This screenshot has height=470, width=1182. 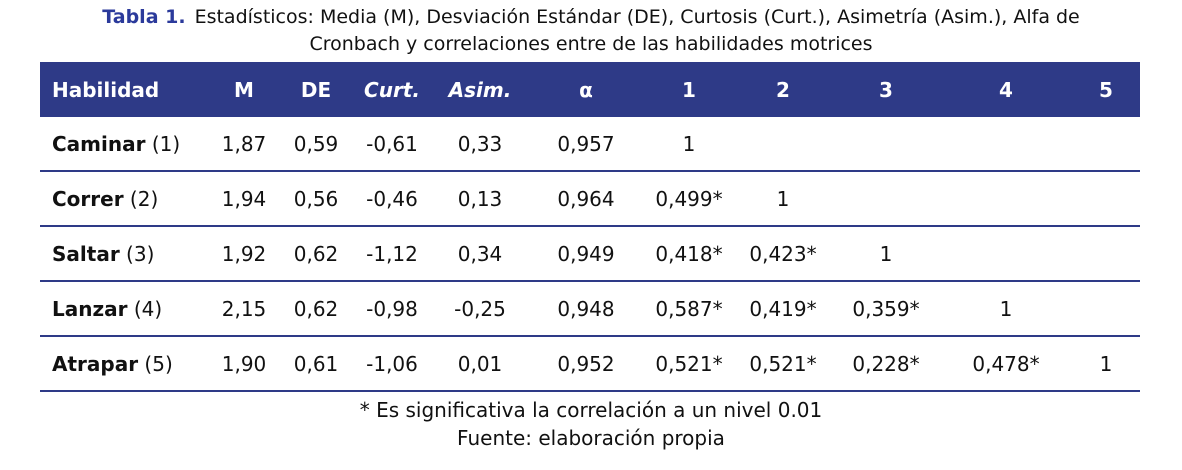 I want to click on header-de: DE, so click(x=316, y=89).